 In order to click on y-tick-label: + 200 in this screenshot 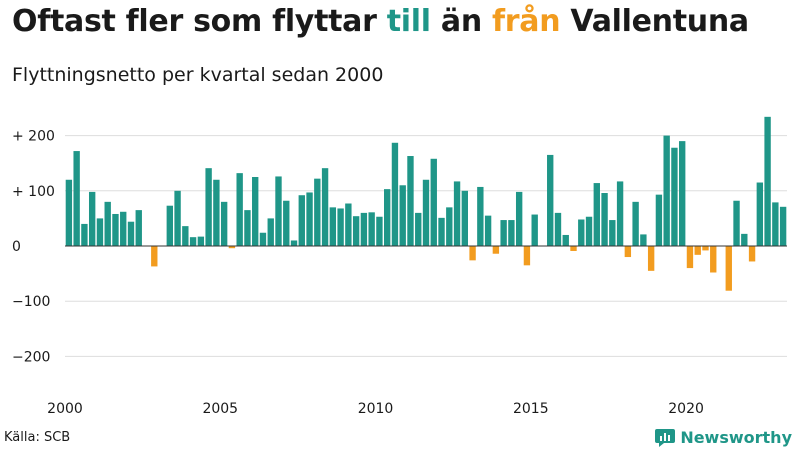, I will do `click(33, 137)`.